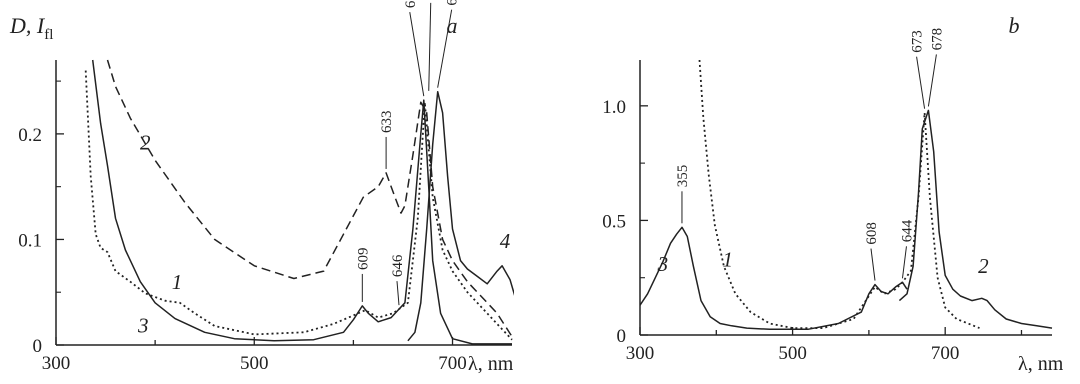 The height and width of the screenshot is (384, 1080). What do you see at coordinates (30, 135) in the screenshot?
I see `y-tick-label: 0.2` at bounding box center [30, 135].